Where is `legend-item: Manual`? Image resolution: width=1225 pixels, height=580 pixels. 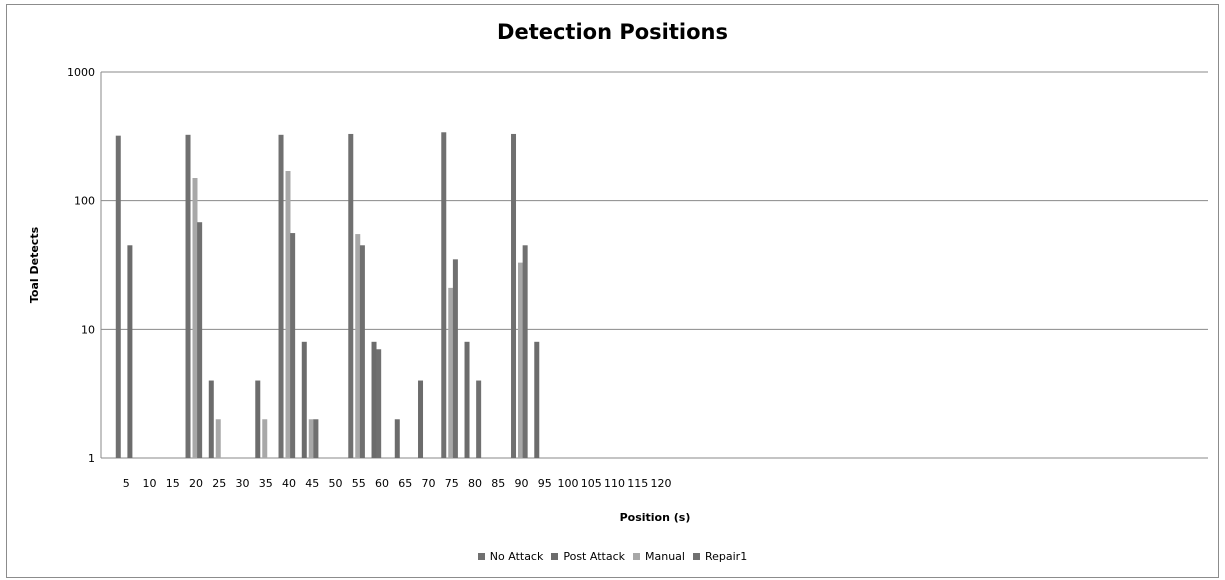 legend-item: Manual is located at coordinates (659, 556).